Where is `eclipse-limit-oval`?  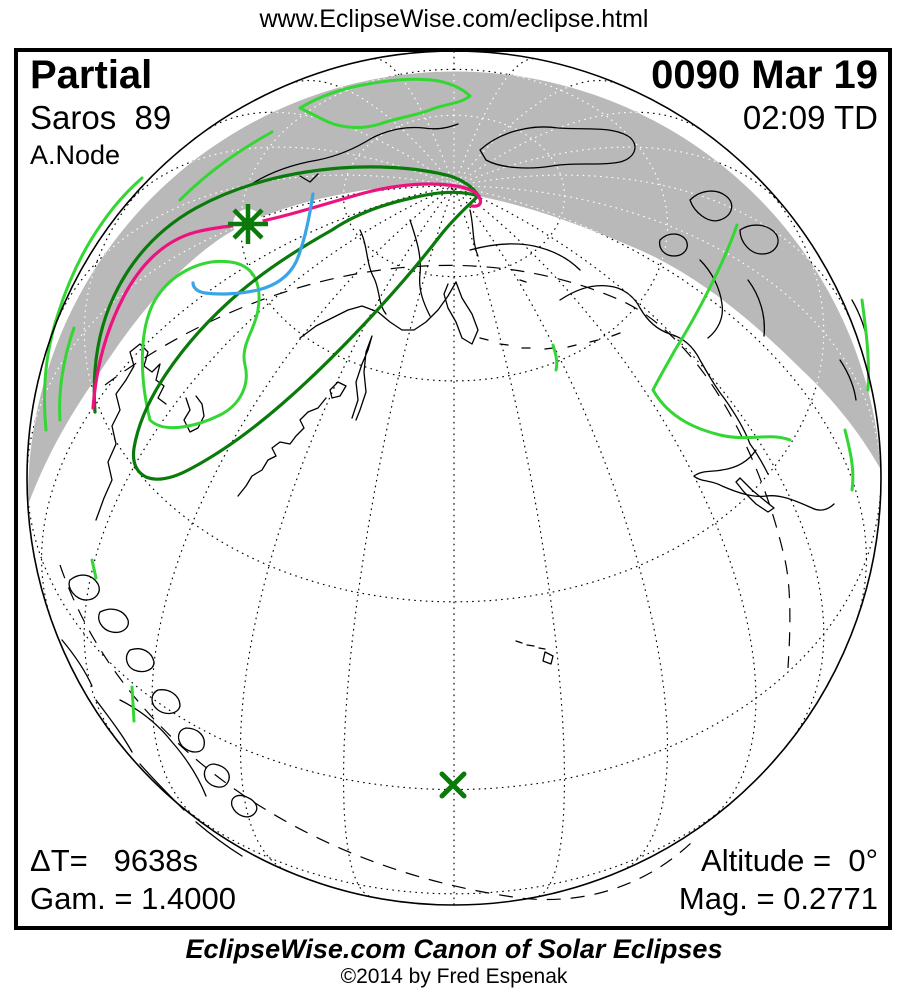 eclipse-limit-oval is located at coordinates (306, 335).